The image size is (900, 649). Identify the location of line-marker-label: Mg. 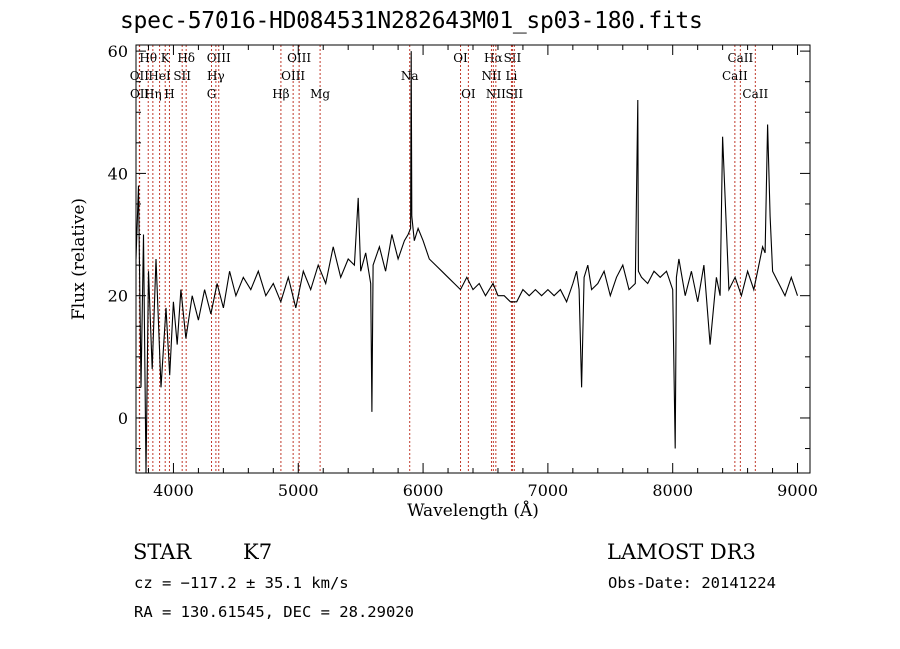
(320, 94).